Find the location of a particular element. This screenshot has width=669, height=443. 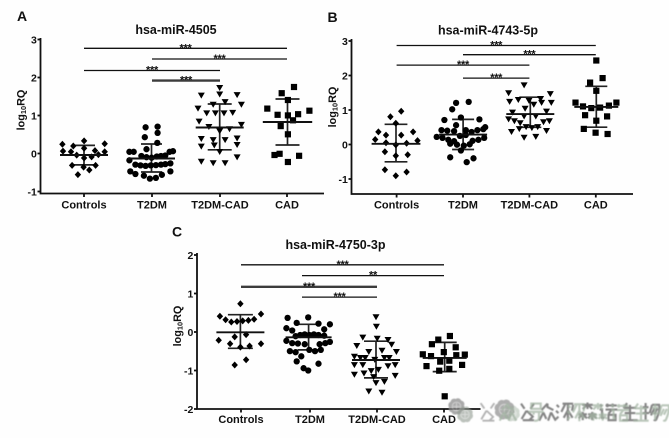

svg-text: hsa-miR-4743-5p is located at coordinates (488, 31).